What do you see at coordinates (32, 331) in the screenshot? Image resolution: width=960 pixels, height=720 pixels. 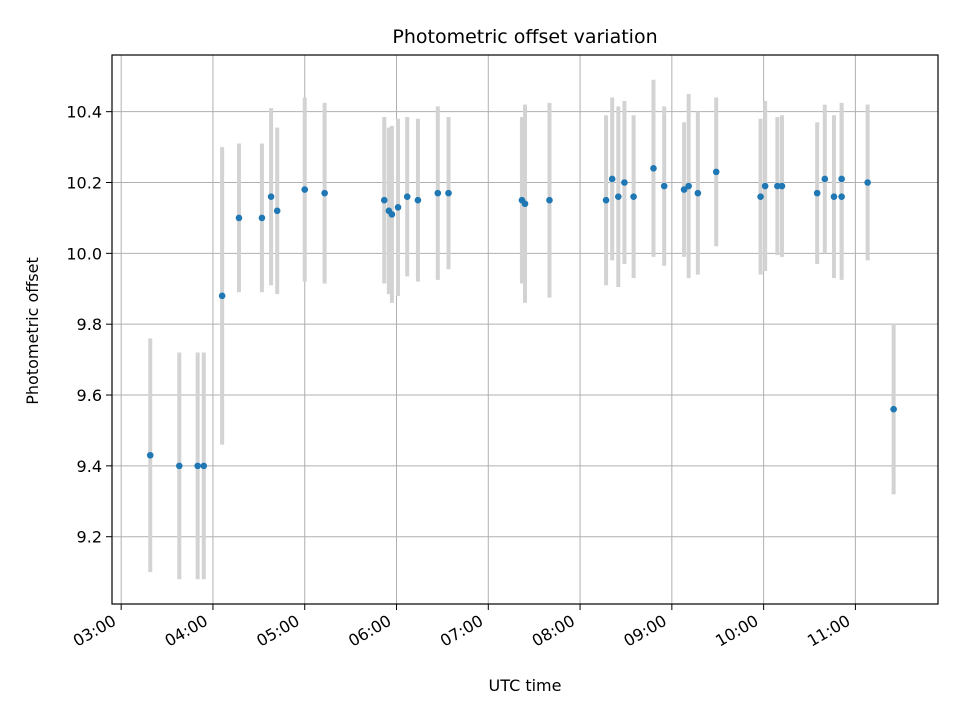 I see `y-axis-title: Photometric offset` at bounding box center [32, 331].